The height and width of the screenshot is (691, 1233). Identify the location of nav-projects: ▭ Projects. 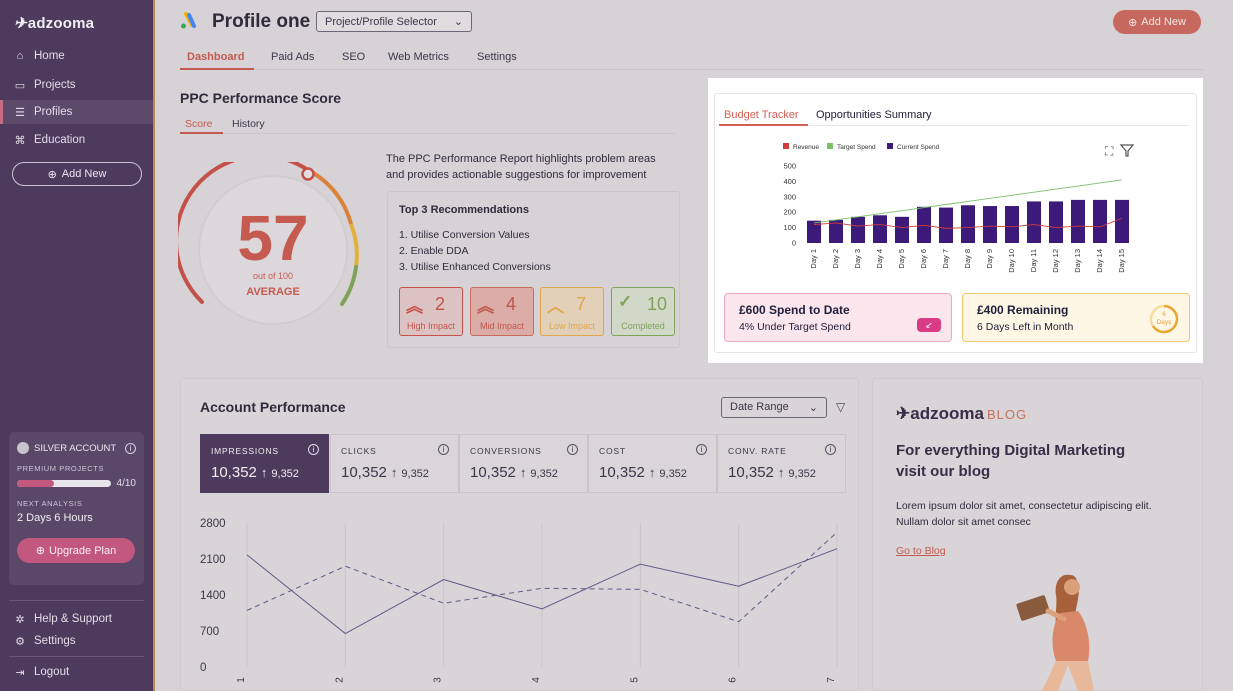
(76, 85).